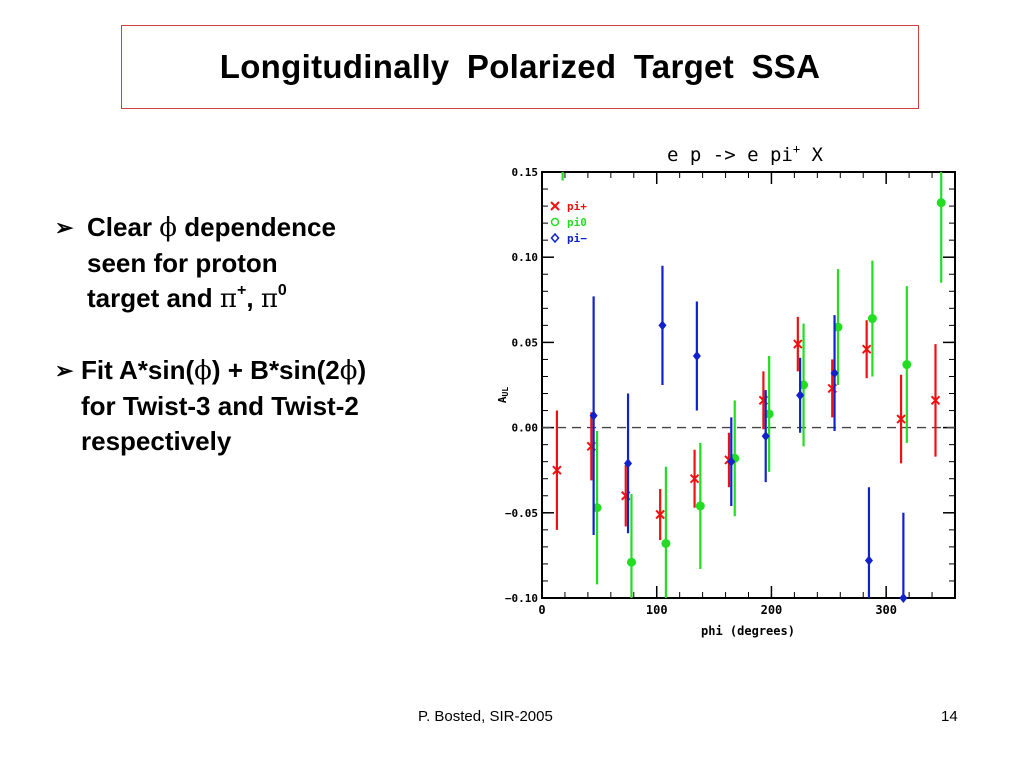  Describe the element at coordinates (717, 610) in the screenshot. I see `x-tick-labels: 0 100 200 300` at that location.